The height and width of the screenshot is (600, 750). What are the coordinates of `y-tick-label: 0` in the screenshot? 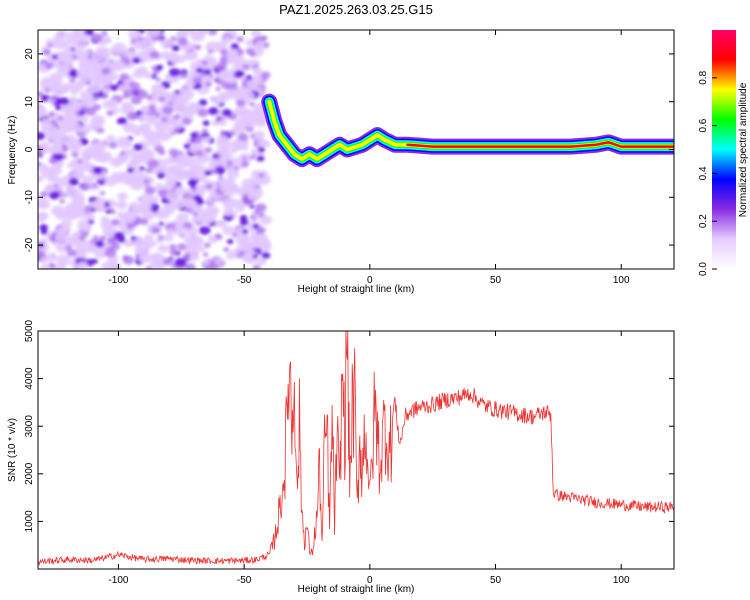 It's located at (29, 149).